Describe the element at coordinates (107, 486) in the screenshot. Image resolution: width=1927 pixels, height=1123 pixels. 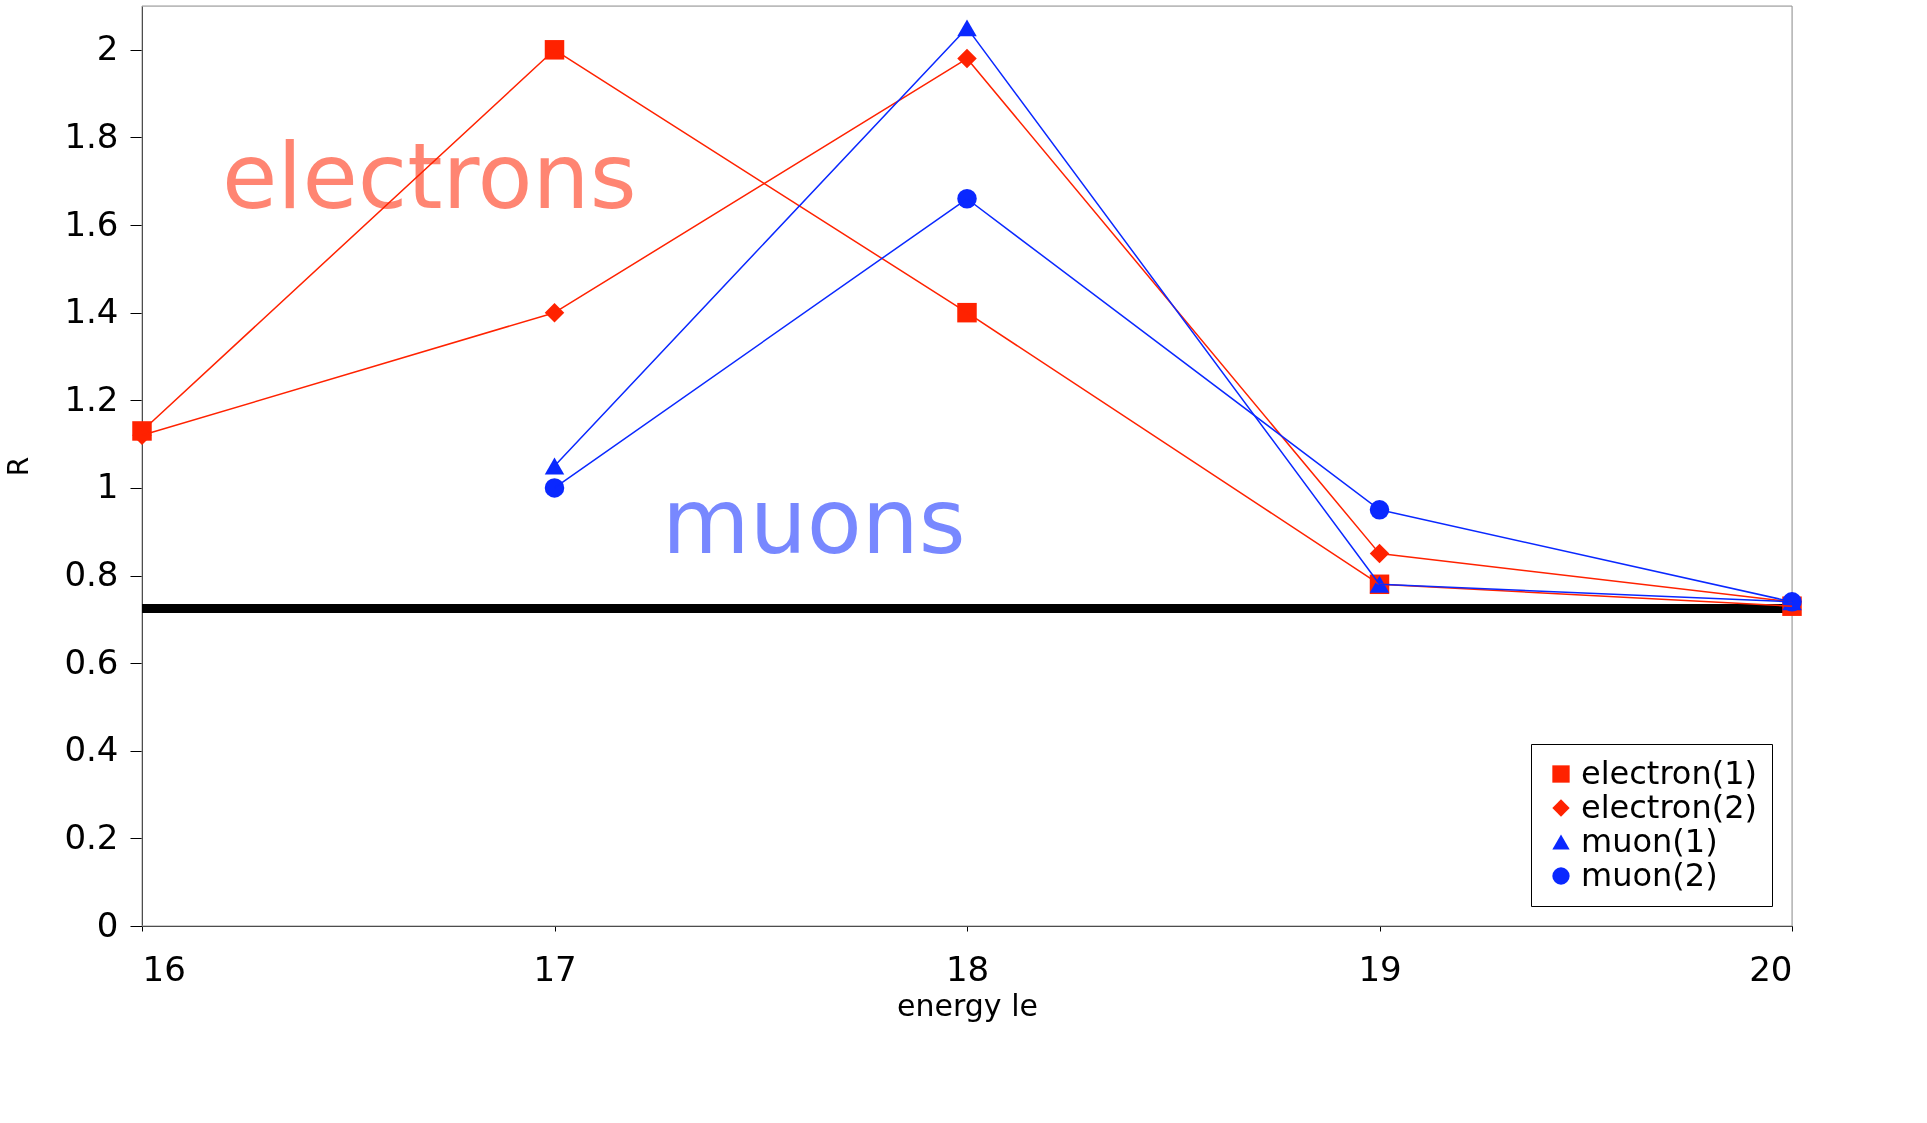
I see `y-tick-label: 1` at that location.